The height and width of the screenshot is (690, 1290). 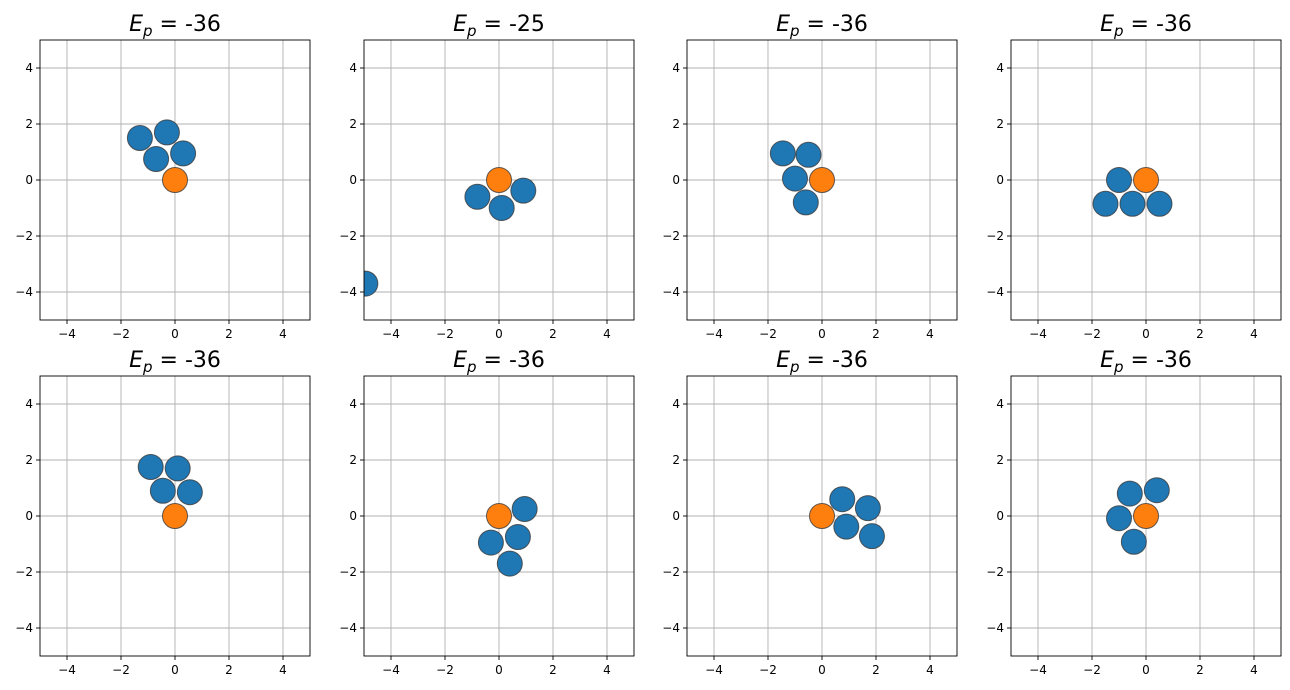 I want to click on subplot-8: −4 −2 0 2 4 −4 −2 0 2 4 Ep = -36, so click(x=1134, y=512).